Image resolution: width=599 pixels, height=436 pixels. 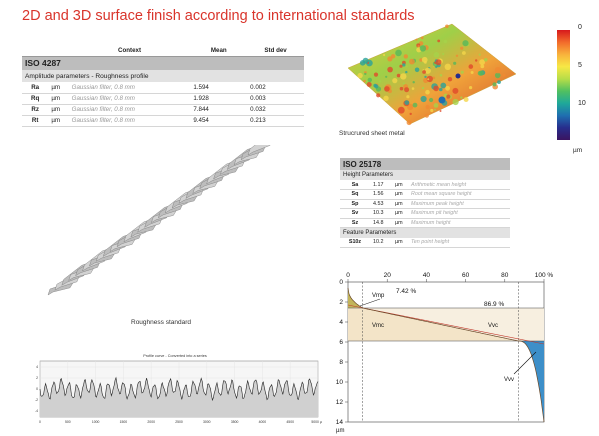 I want to click on surface-plane, so click(x=432, y=74).